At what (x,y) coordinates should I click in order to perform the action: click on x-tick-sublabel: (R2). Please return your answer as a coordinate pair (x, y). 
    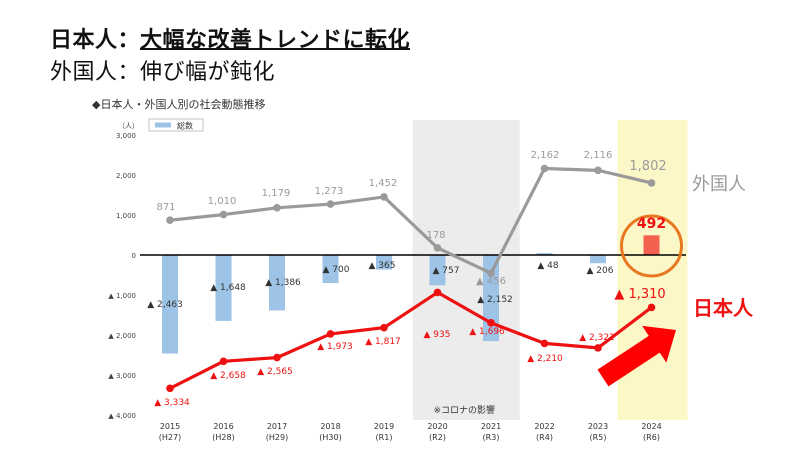
    Looking at the image, I should click on (437, 437).